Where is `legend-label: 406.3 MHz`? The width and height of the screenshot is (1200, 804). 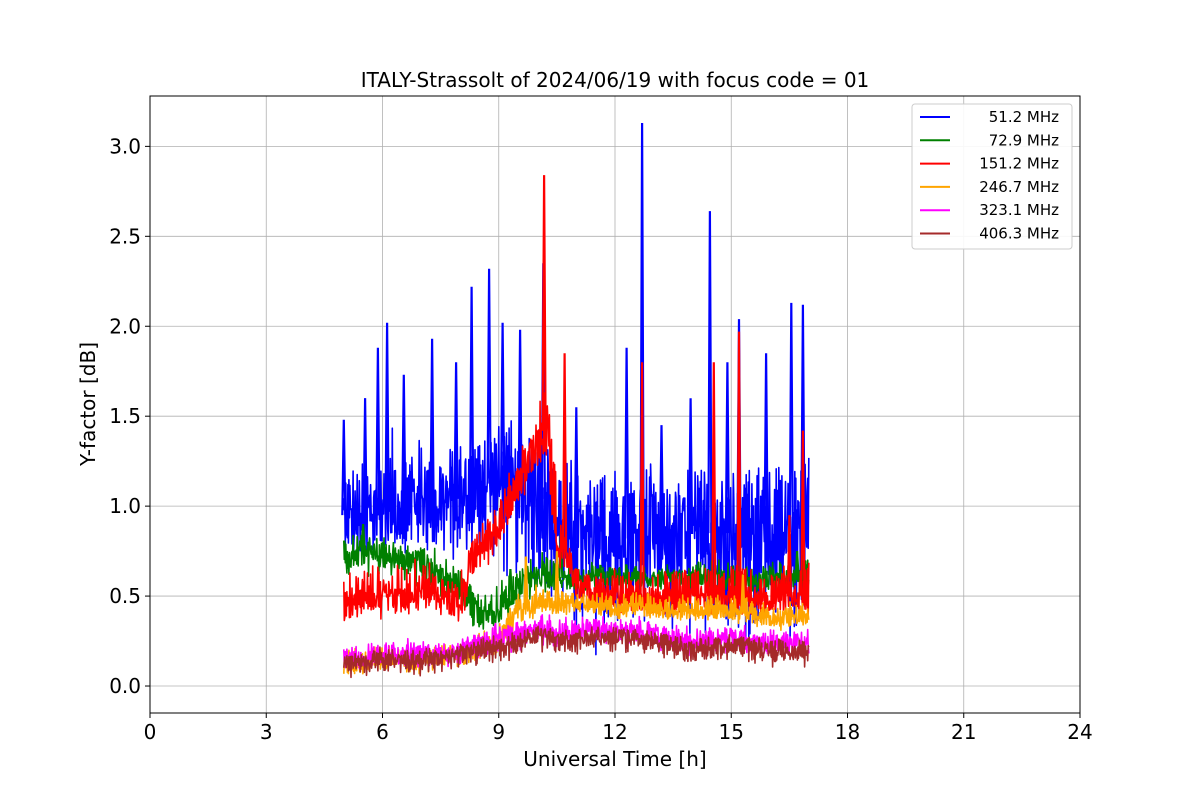 legend-label: 406.3 MHz is located at coordinates (1019, 234).